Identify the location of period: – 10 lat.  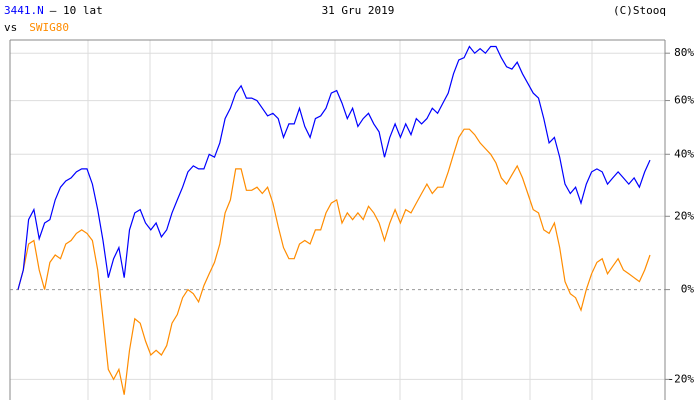
(76, 10).